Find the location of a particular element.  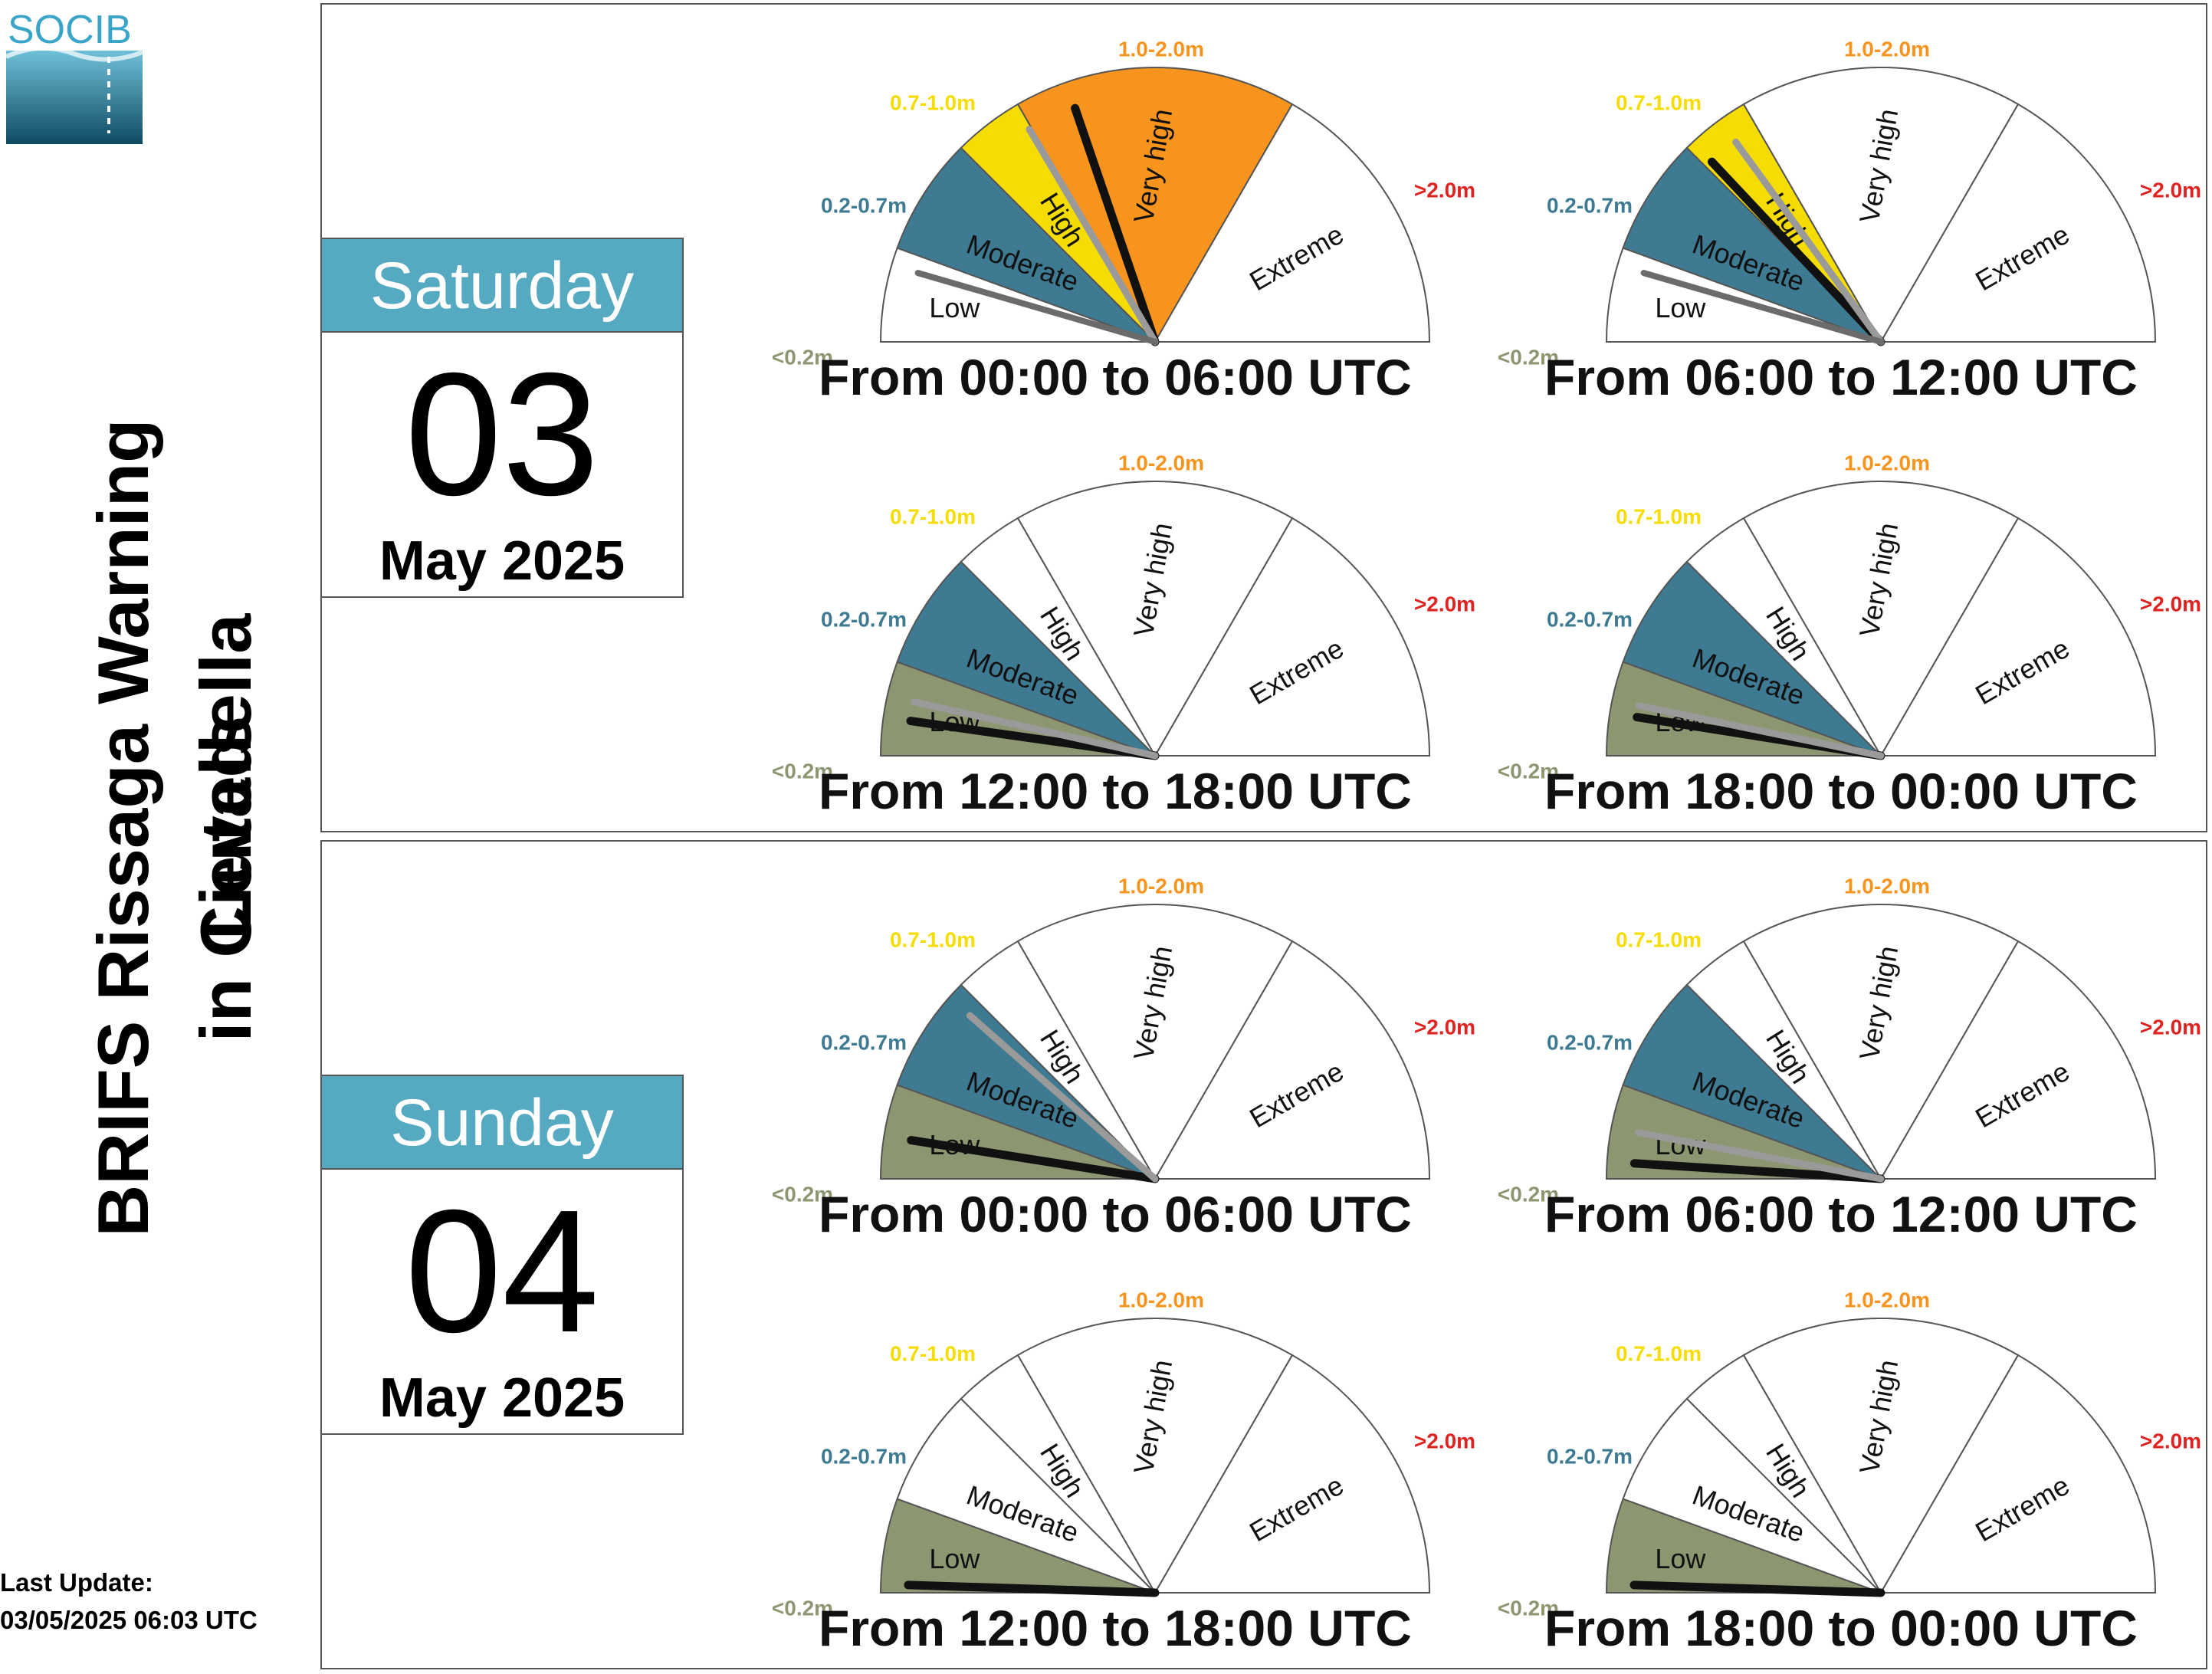

title-line-2: in Ciutadella is located at coordinates (225, 827).